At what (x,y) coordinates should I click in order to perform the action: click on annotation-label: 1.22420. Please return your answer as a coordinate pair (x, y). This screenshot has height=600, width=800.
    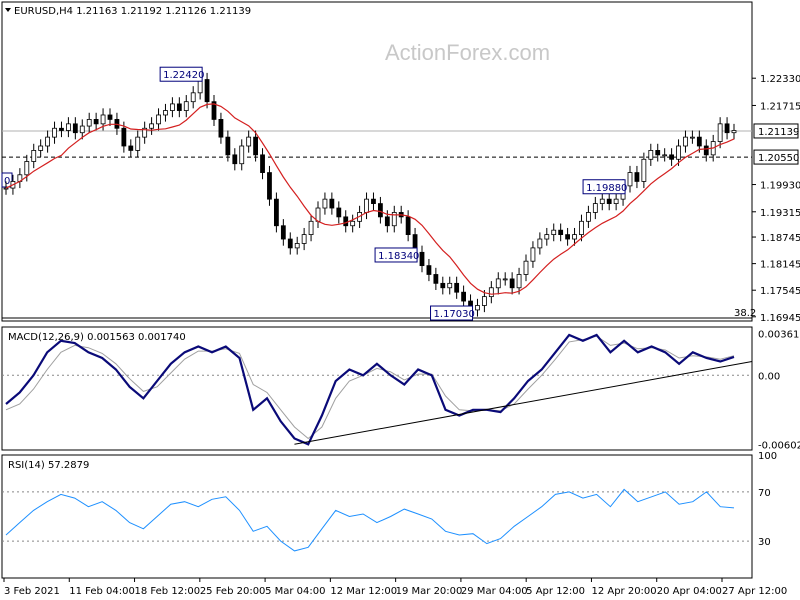
    Looking at the image, I should click on (183, 75).